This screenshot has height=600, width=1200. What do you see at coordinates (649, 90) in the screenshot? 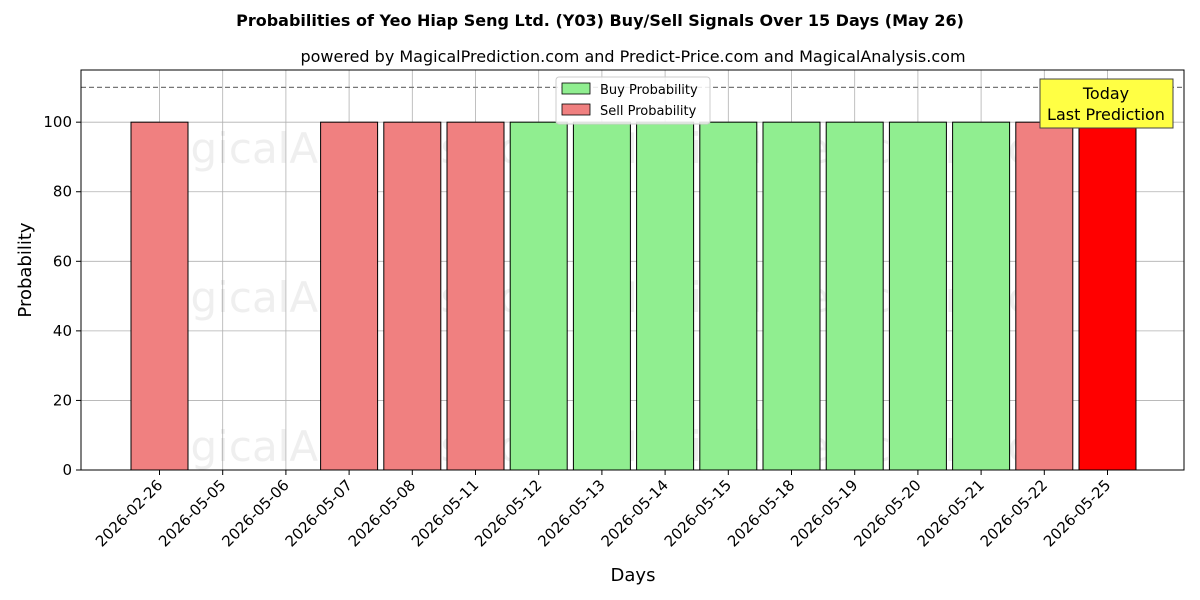
I see `legend-label-buy: Buy Probability` at bounding box center [649, 90].